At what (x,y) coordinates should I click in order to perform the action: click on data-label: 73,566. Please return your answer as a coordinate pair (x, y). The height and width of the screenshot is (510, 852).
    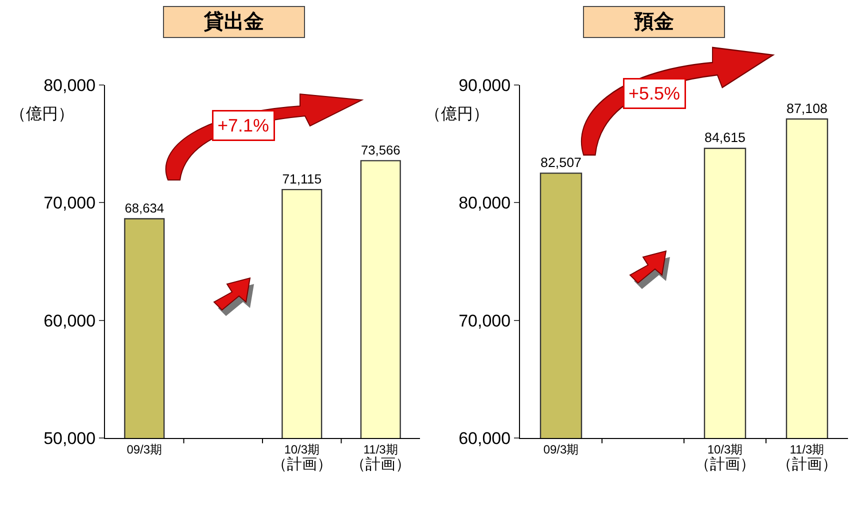
    Looking at the image, I should click on (380, 150).